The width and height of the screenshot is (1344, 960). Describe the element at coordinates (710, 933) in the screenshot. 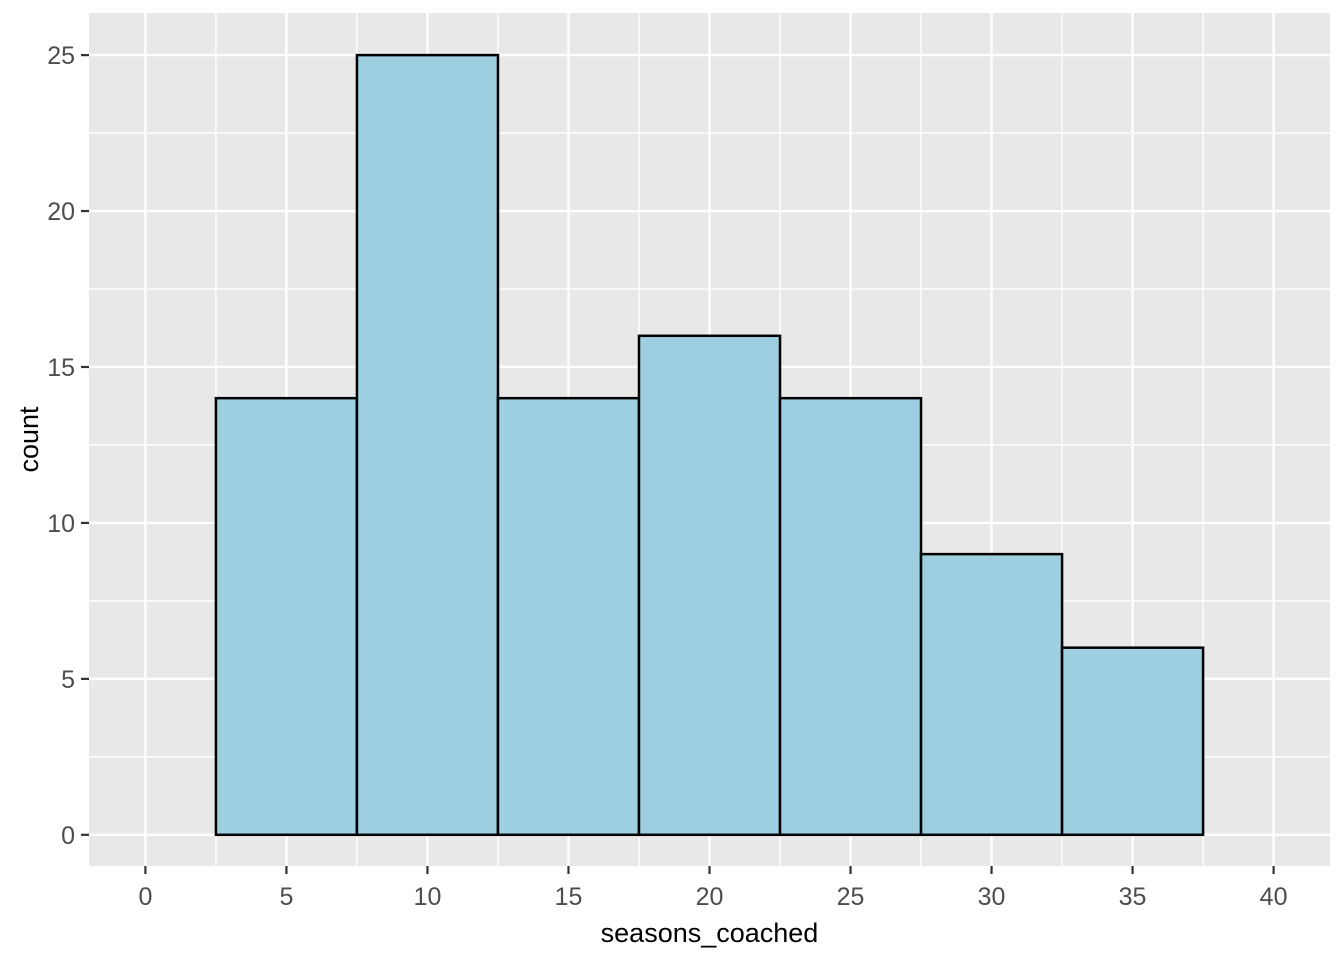

I see `x-axis-title: seasons_coached` at that location.